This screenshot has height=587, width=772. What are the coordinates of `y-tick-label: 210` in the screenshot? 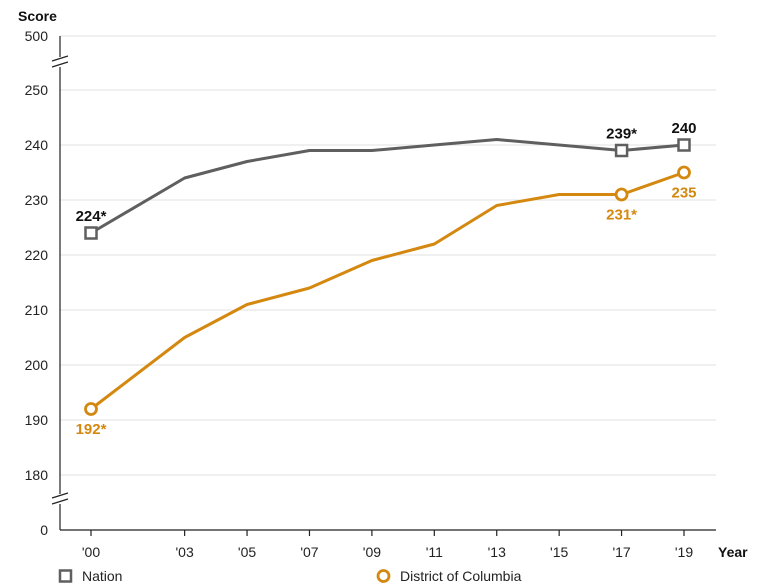 It's located at (37, 310).